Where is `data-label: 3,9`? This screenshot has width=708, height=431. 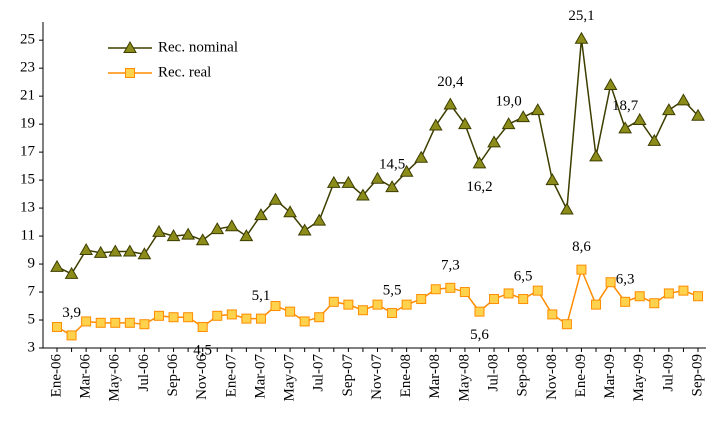 data-label: 3,9 is located at coordinates (71, 313).